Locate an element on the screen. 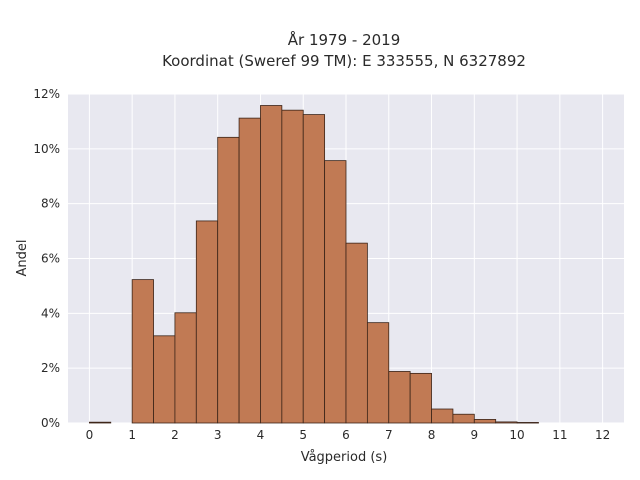  x-tick-label: 6 is located at coordinates (346, 435).